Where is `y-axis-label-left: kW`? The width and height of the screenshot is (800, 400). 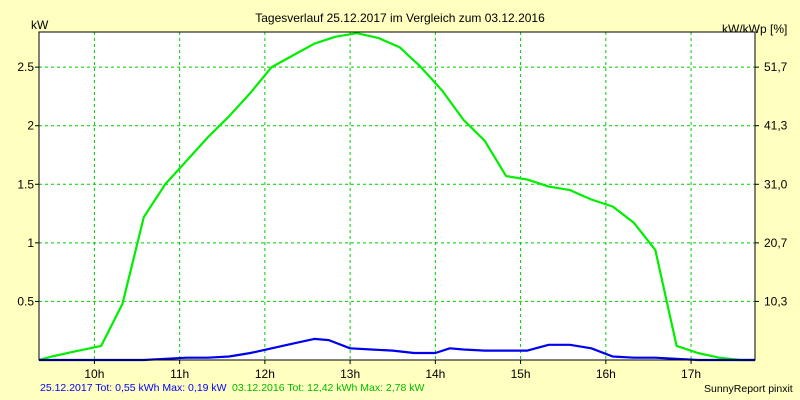 y-axis-label-left: kW is located at coordinates (40, 25).